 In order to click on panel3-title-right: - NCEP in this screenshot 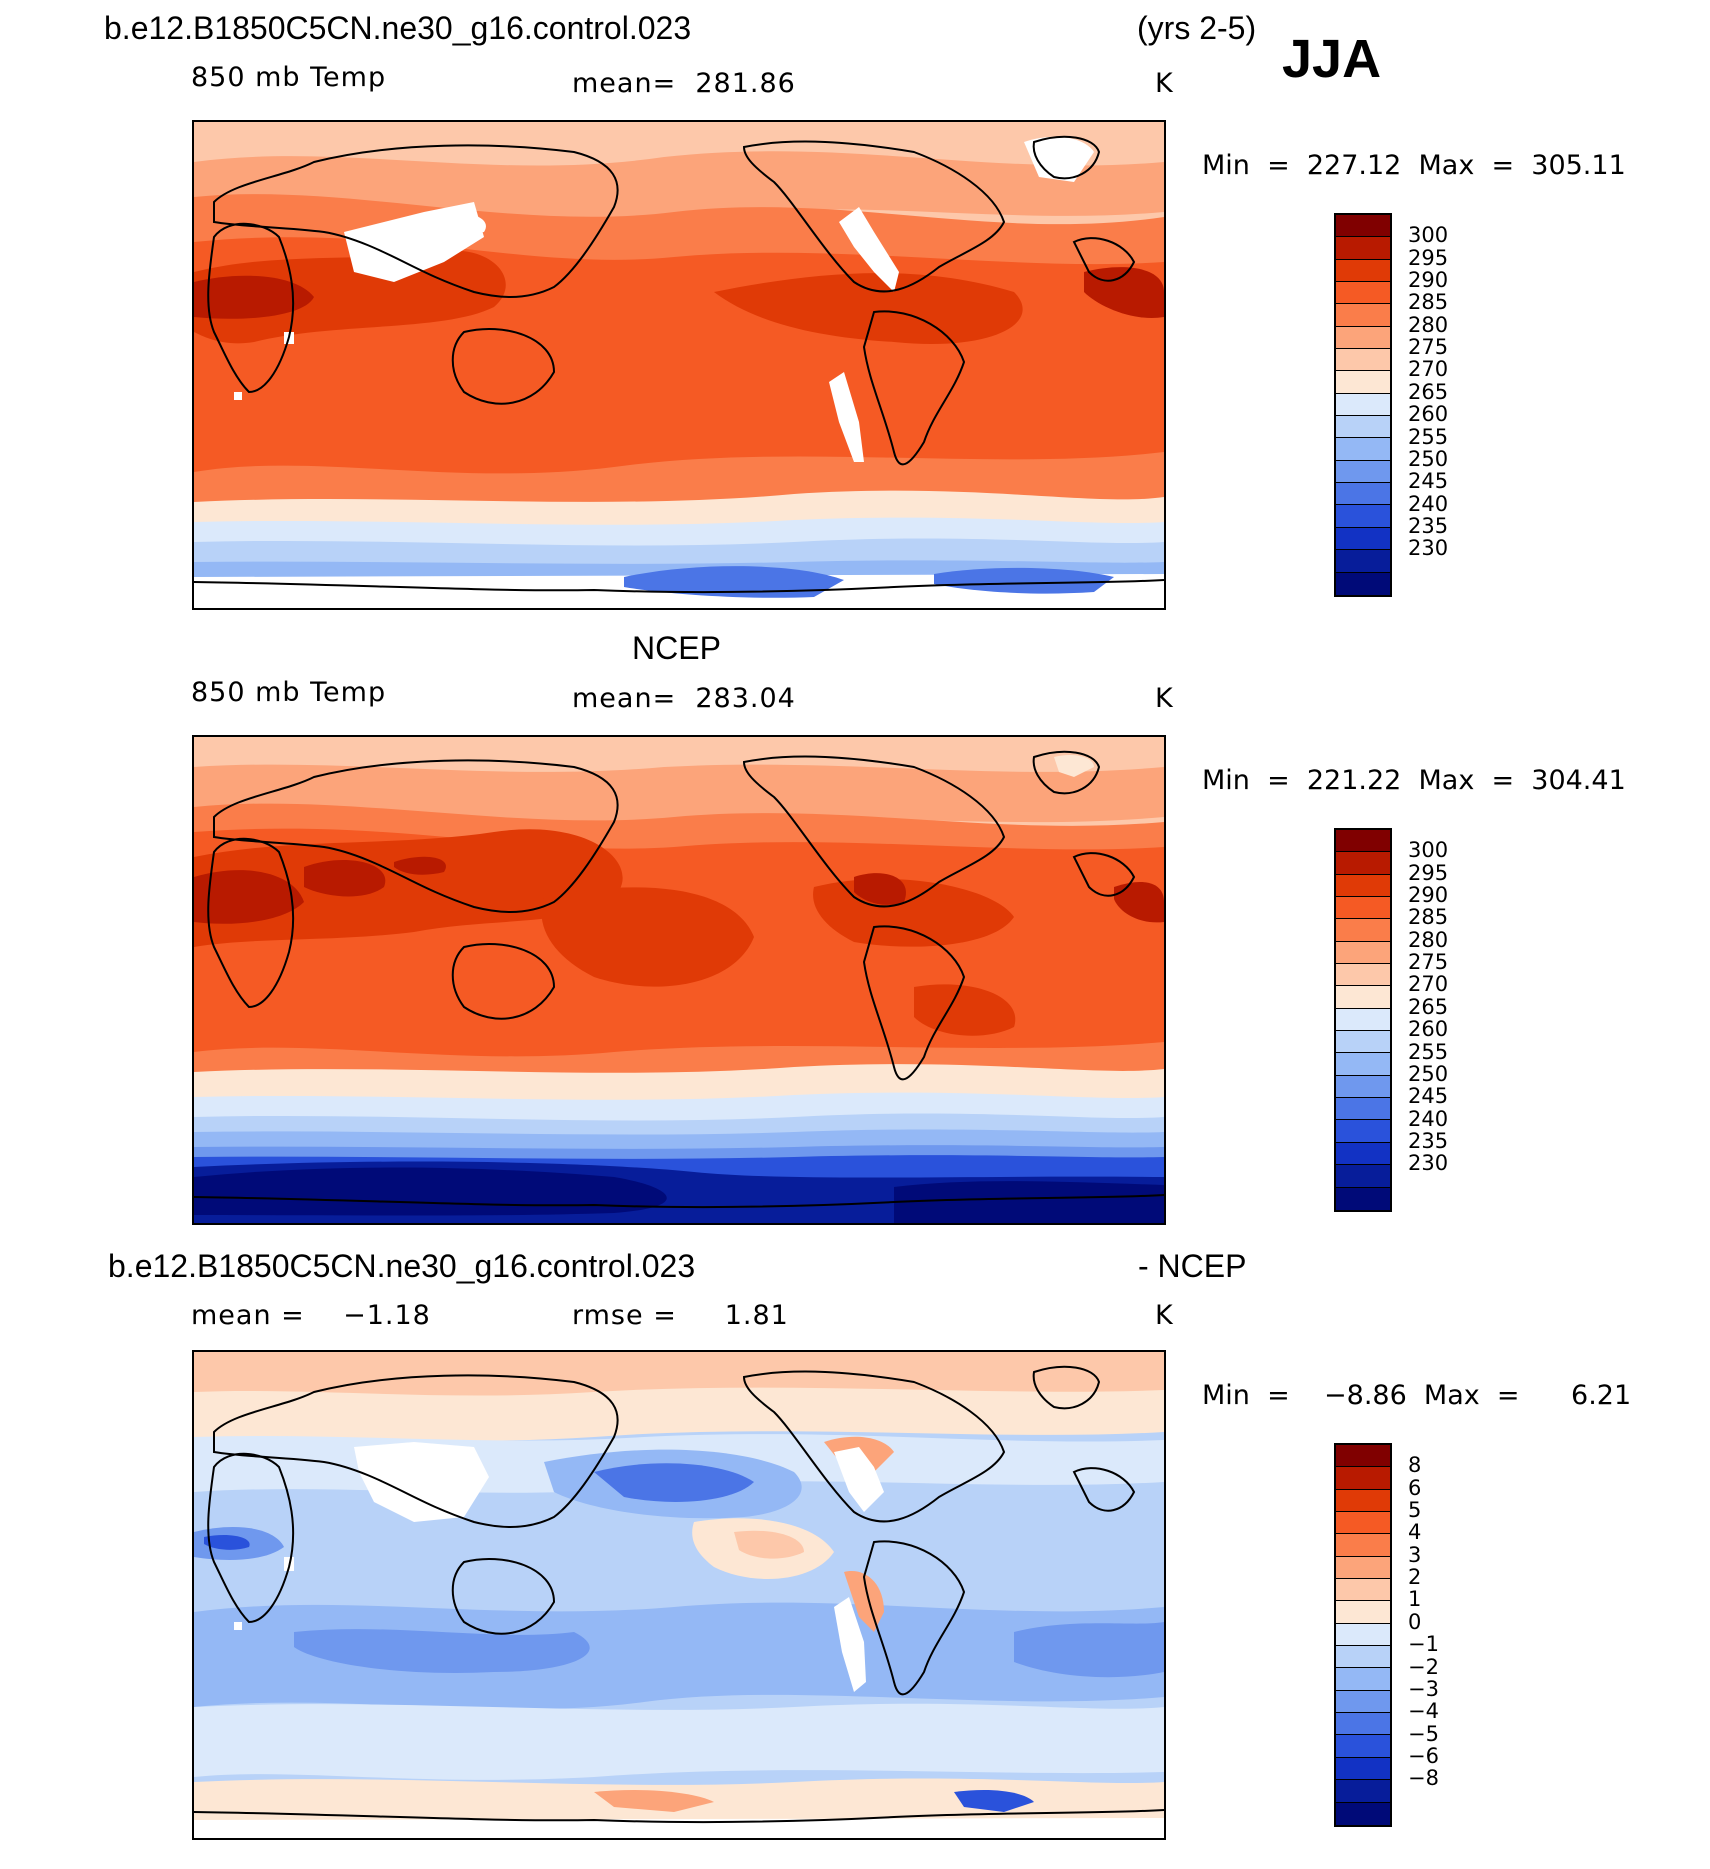, I will do `click(1192, 1266)`.